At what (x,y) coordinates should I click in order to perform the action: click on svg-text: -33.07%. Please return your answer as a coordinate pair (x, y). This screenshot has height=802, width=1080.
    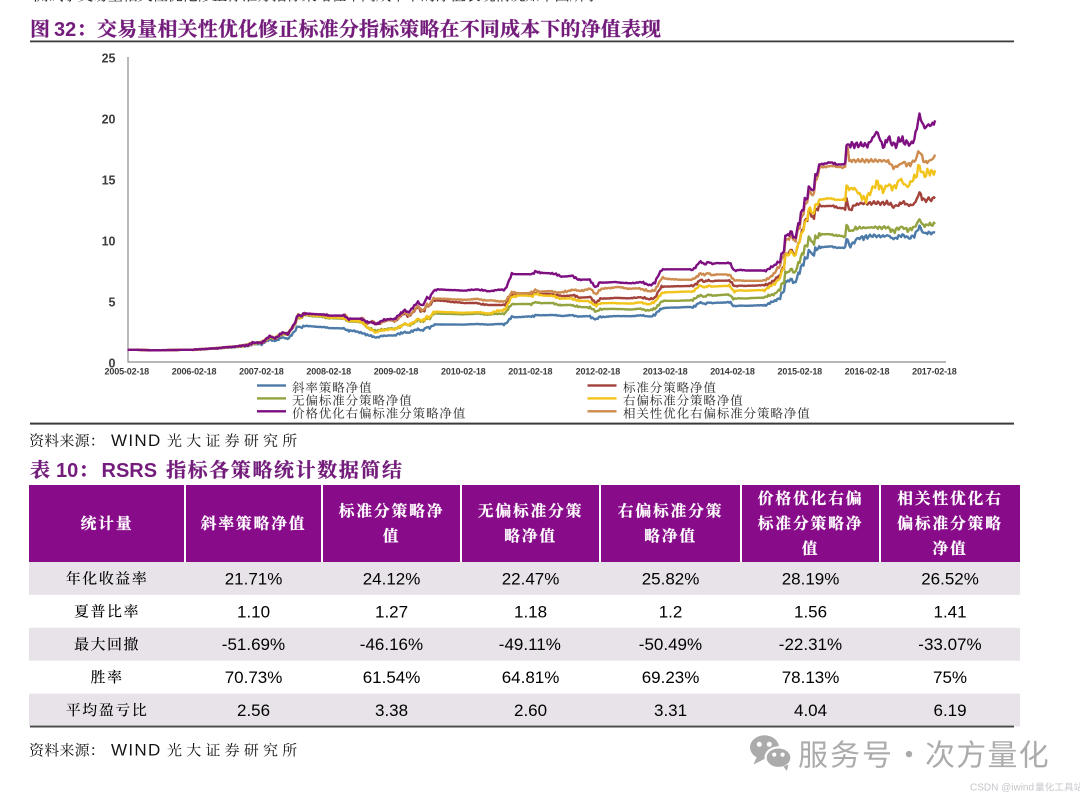
    Looking at the image, I should click on (949, 644).